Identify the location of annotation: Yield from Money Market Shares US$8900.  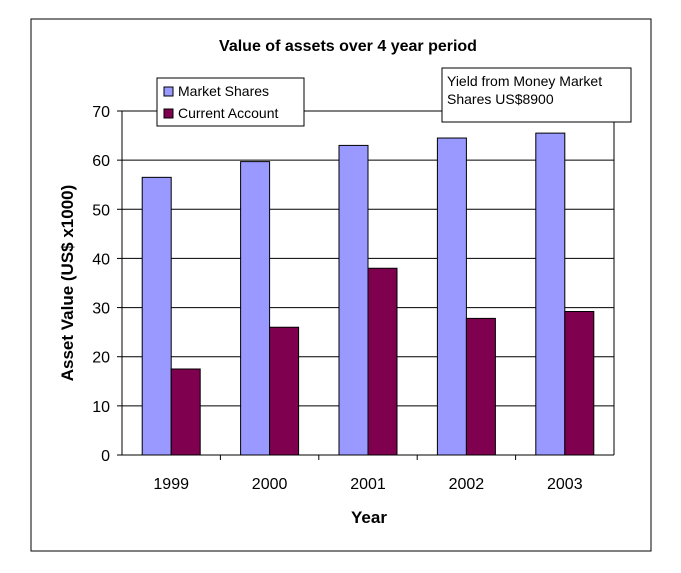
(536, 95).